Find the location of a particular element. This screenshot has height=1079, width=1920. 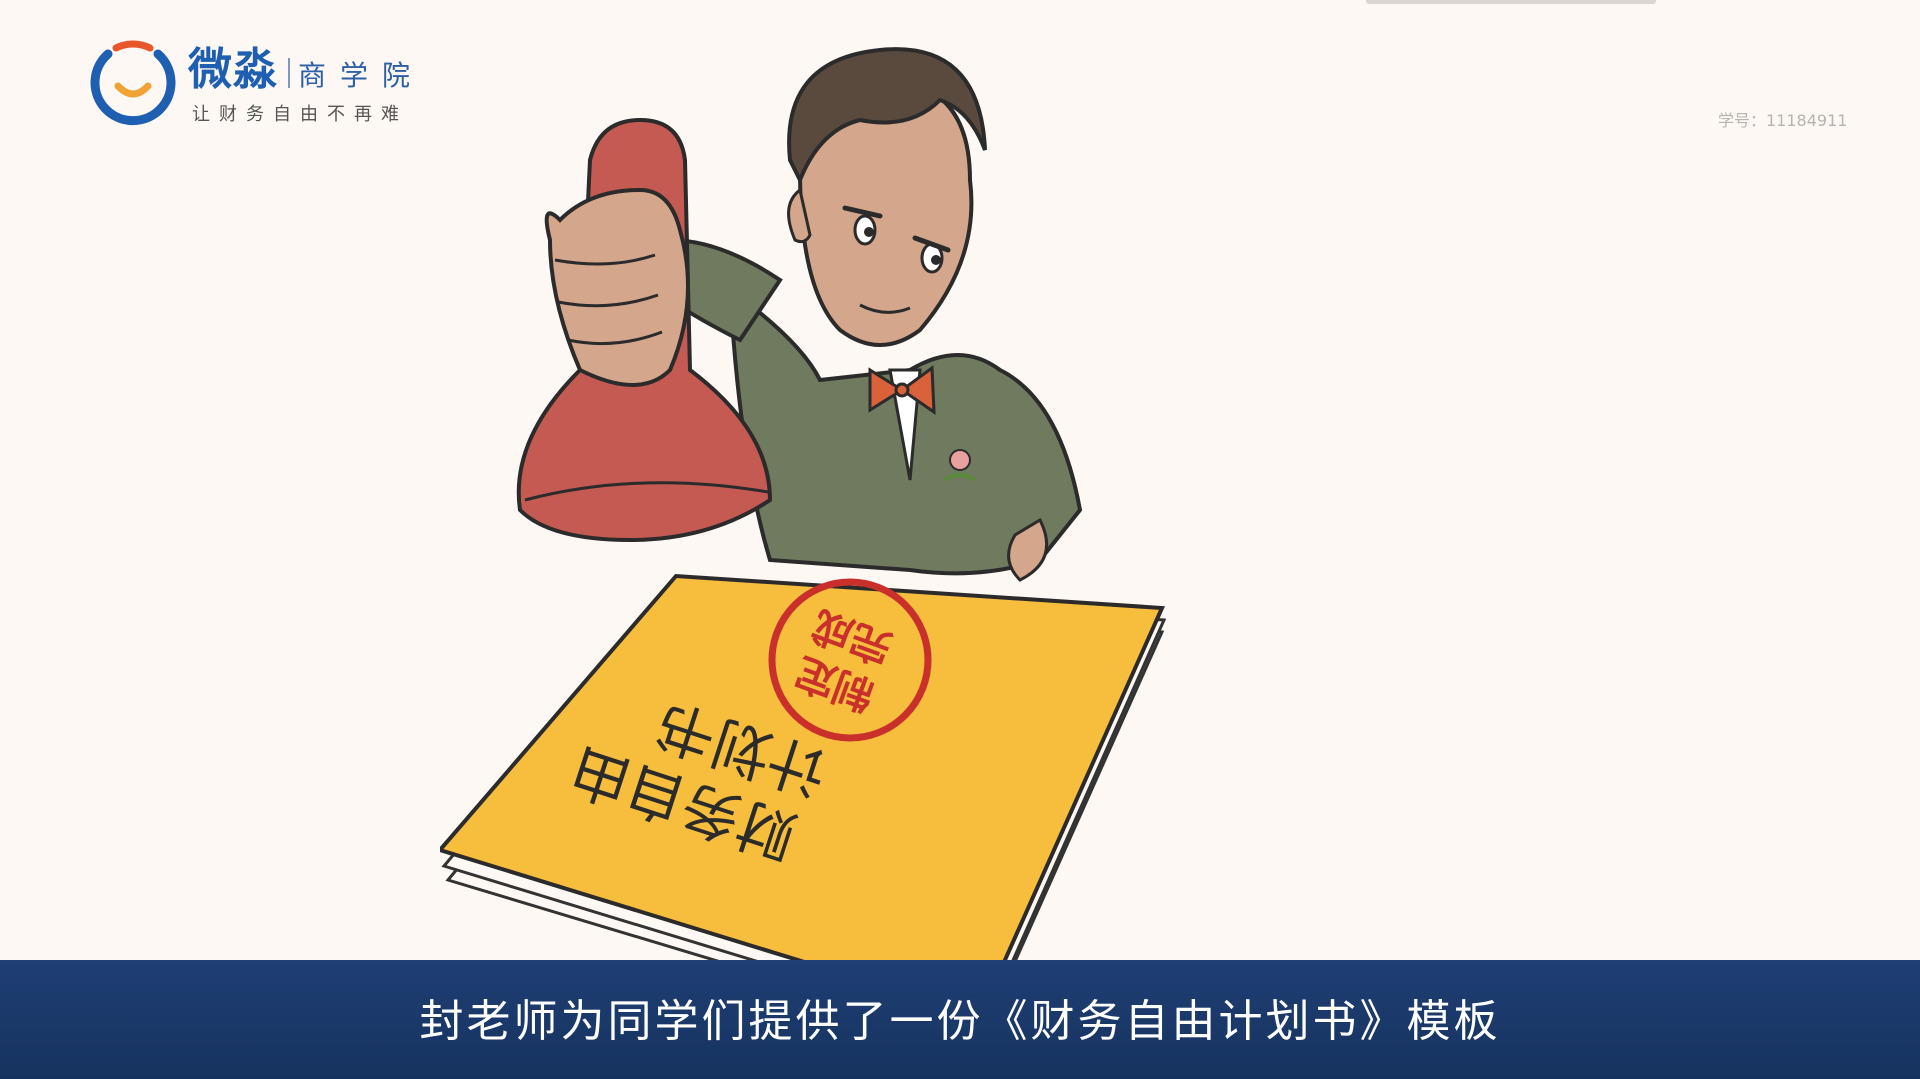

logo-divider is located at coordinates (289, 73).